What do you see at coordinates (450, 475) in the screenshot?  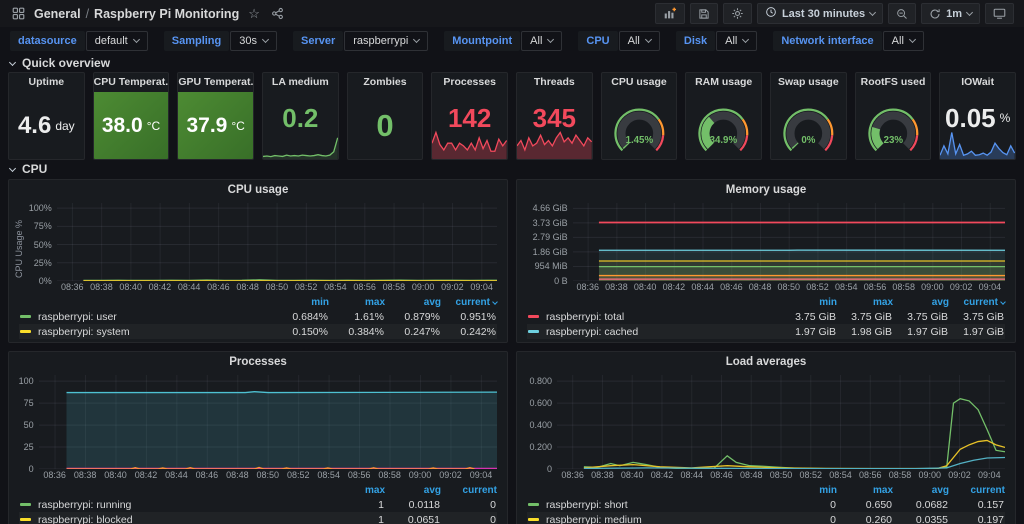 I see `x-tick-label: 09:02` at bounding box center [450, 475].